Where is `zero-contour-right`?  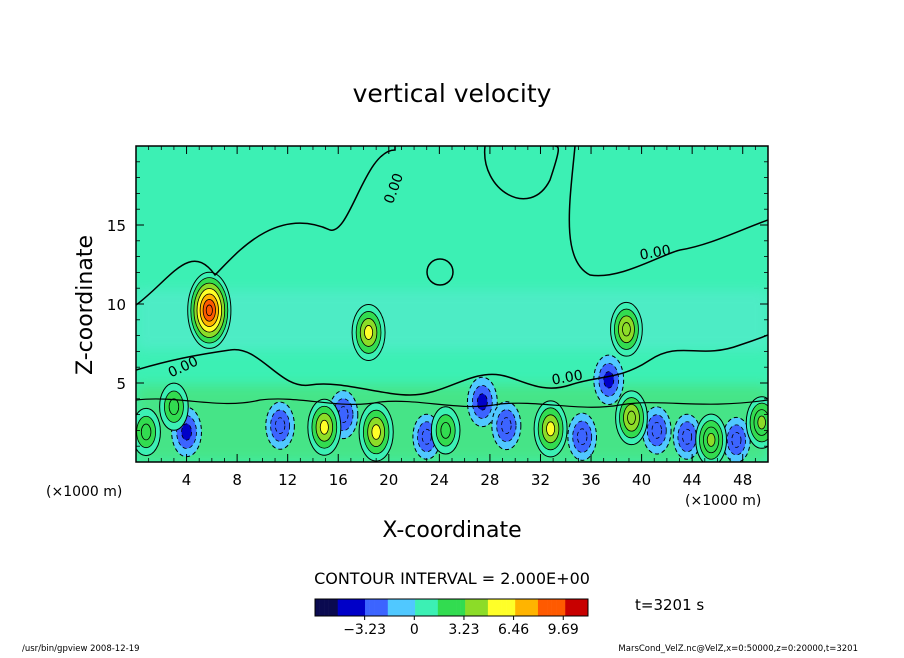 zero-contour-right is located at coordinates (626, 211).